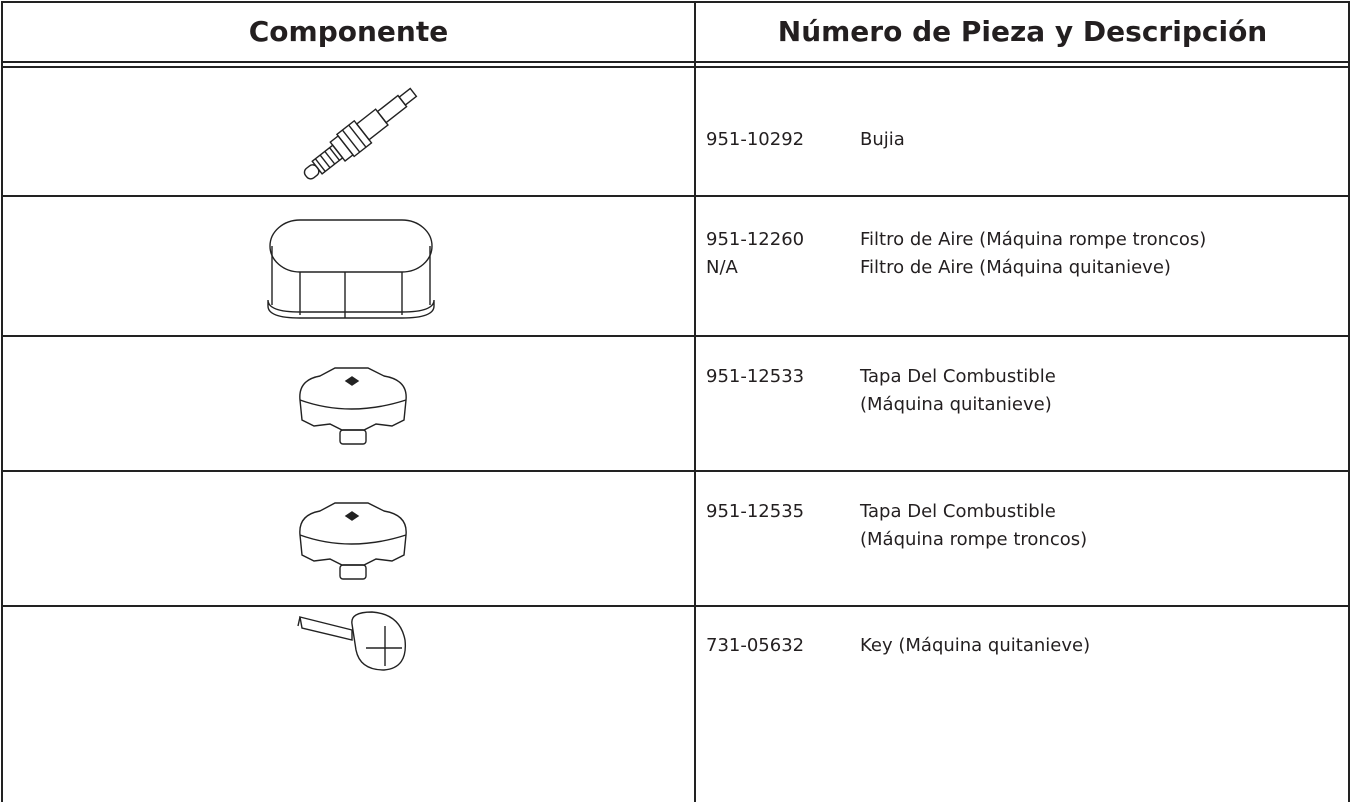  What do you see at coordinates (1033, 239) in the screenshot?
I see `part-description: Filtro de Aire (Máquina rompe troncos)` at bounding box center [1033, 239].